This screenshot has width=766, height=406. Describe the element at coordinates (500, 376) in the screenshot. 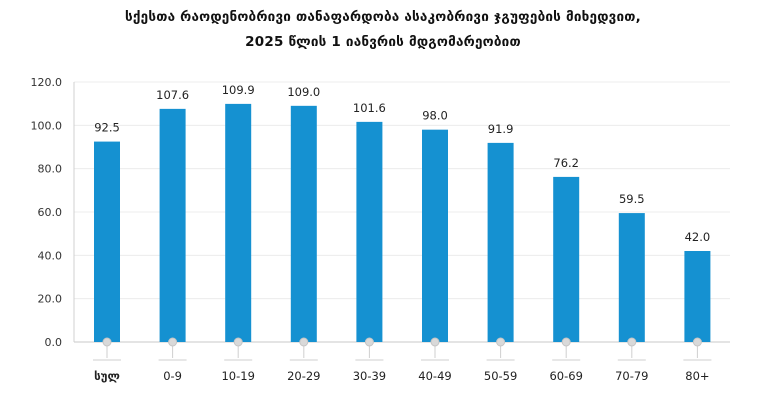

I see `x-tick-label: 50-59` at that location.